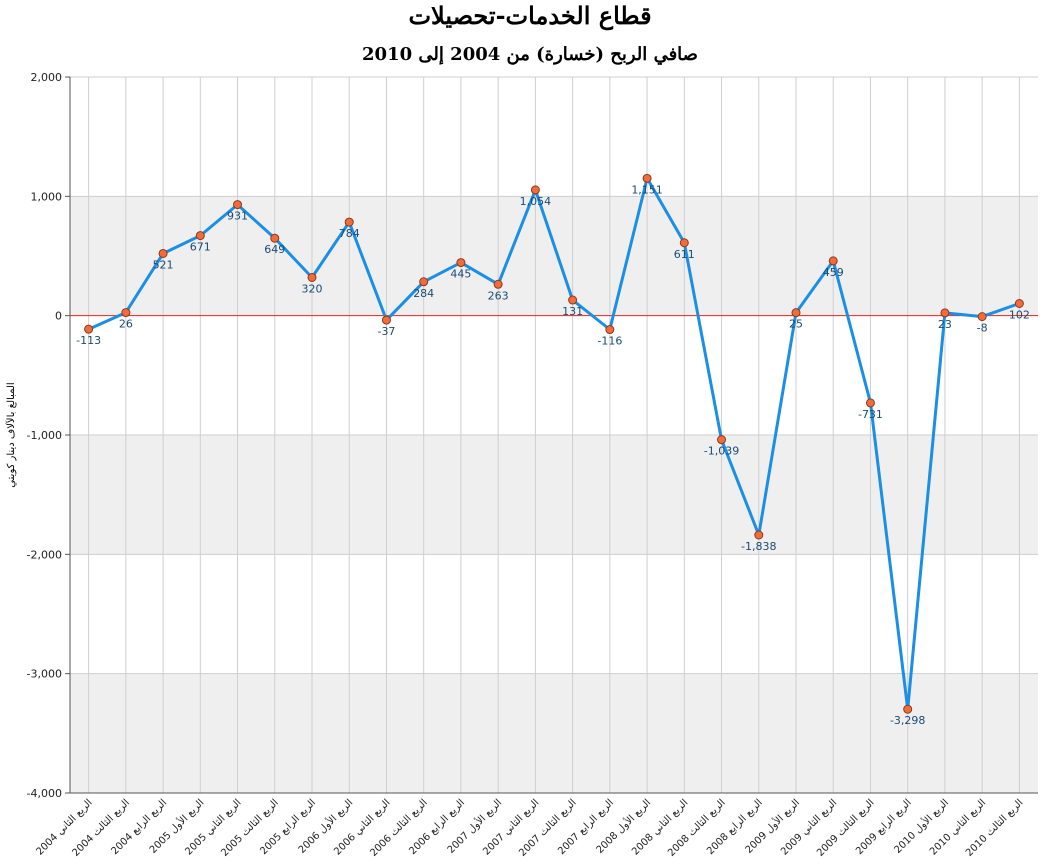 The height and width of the screenshot is (866, 1049). What do you see at coordinates (833, 272) in the screenshot?
I see `data-label: 459` at bounding box center [833, 272].